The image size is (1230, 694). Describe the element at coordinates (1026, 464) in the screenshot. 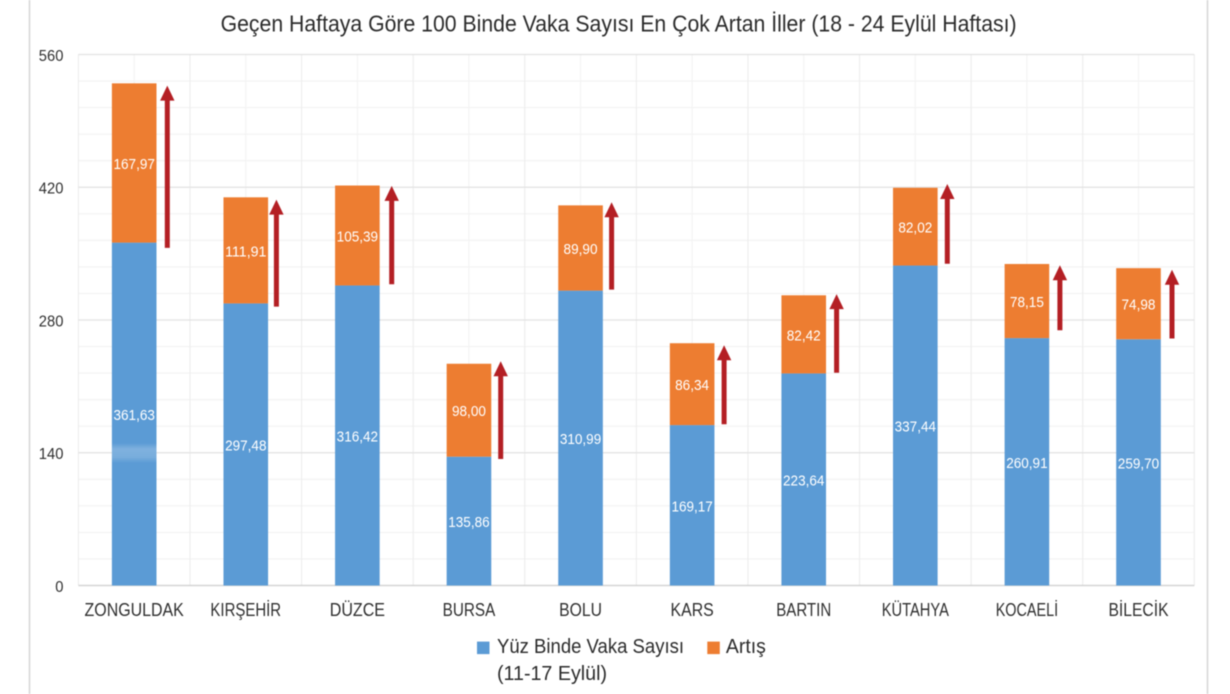

I see `svg-text: 260,91` at that location.